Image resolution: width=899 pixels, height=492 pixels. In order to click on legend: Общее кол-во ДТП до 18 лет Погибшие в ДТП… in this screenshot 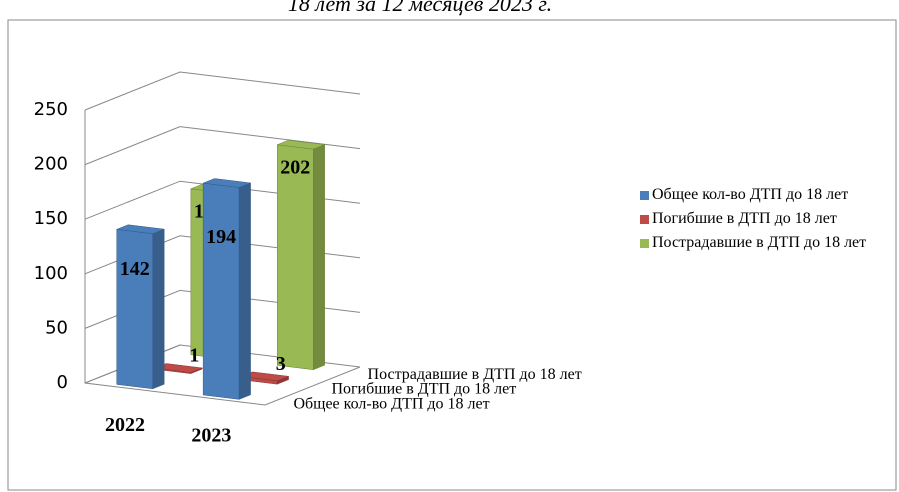, I will do `click(765, 221)`.